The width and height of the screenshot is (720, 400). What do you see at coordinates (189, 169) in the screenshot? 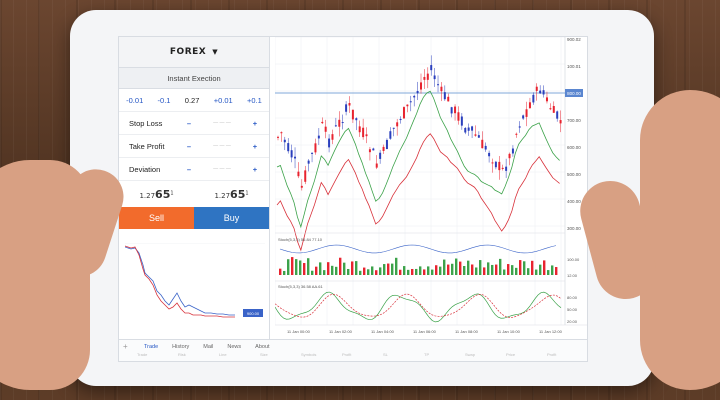
I see `deviation-minus-button: –` at bounding box center [189, 169].